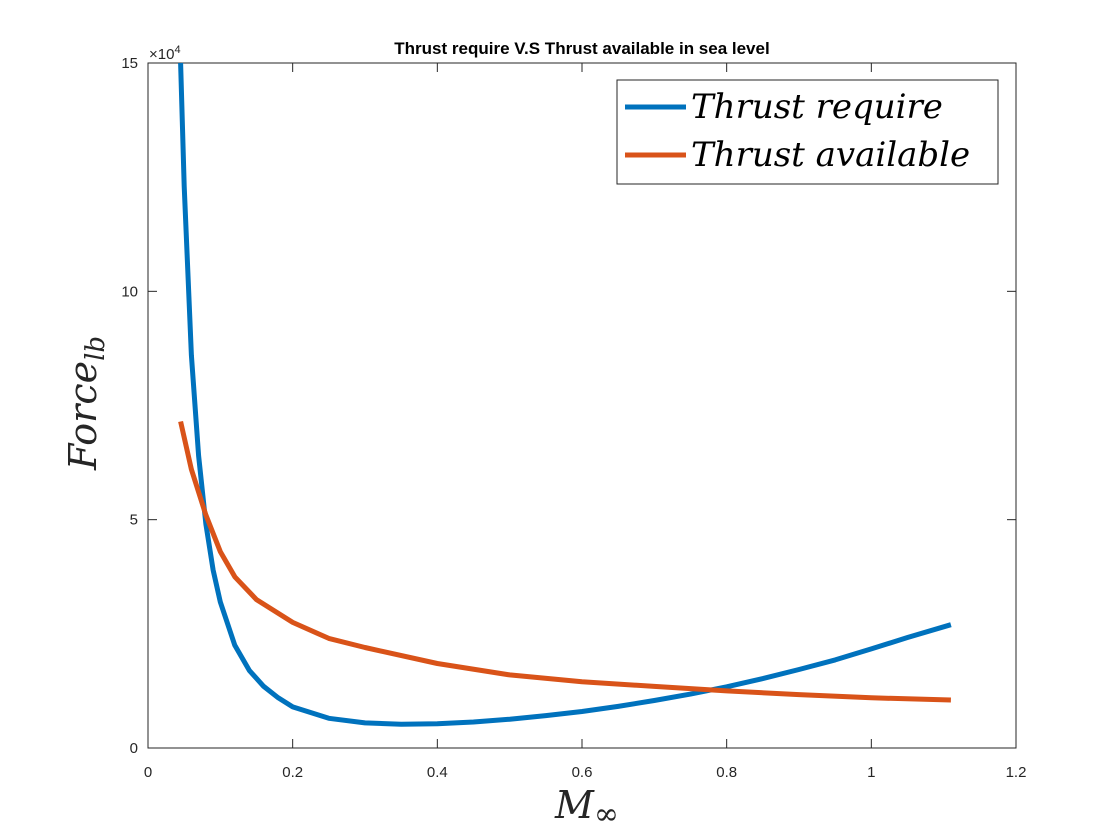 This screenshot has height=840, width=1120. I want to click on y-tick-label: 0, so click(134, 748).